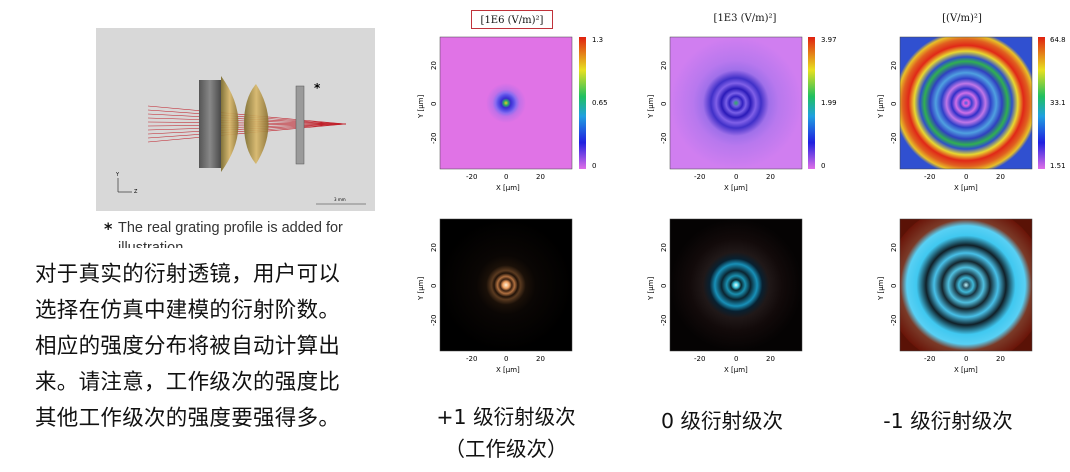 This screenshot has height=472, width=1070. Describe the element at coordinates (188, 418) in the screenshot. I see `description-line: 其他工作级次的强度要强得多。` at that location.